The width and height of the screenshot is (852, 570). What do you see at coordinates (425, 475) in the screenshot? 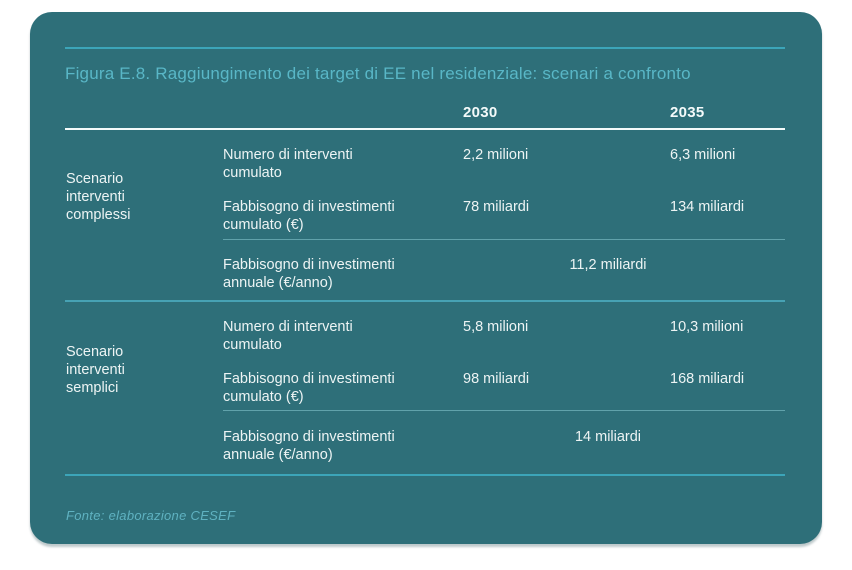
I see `bottom-accent-rule` at bounding box center [425, 475].